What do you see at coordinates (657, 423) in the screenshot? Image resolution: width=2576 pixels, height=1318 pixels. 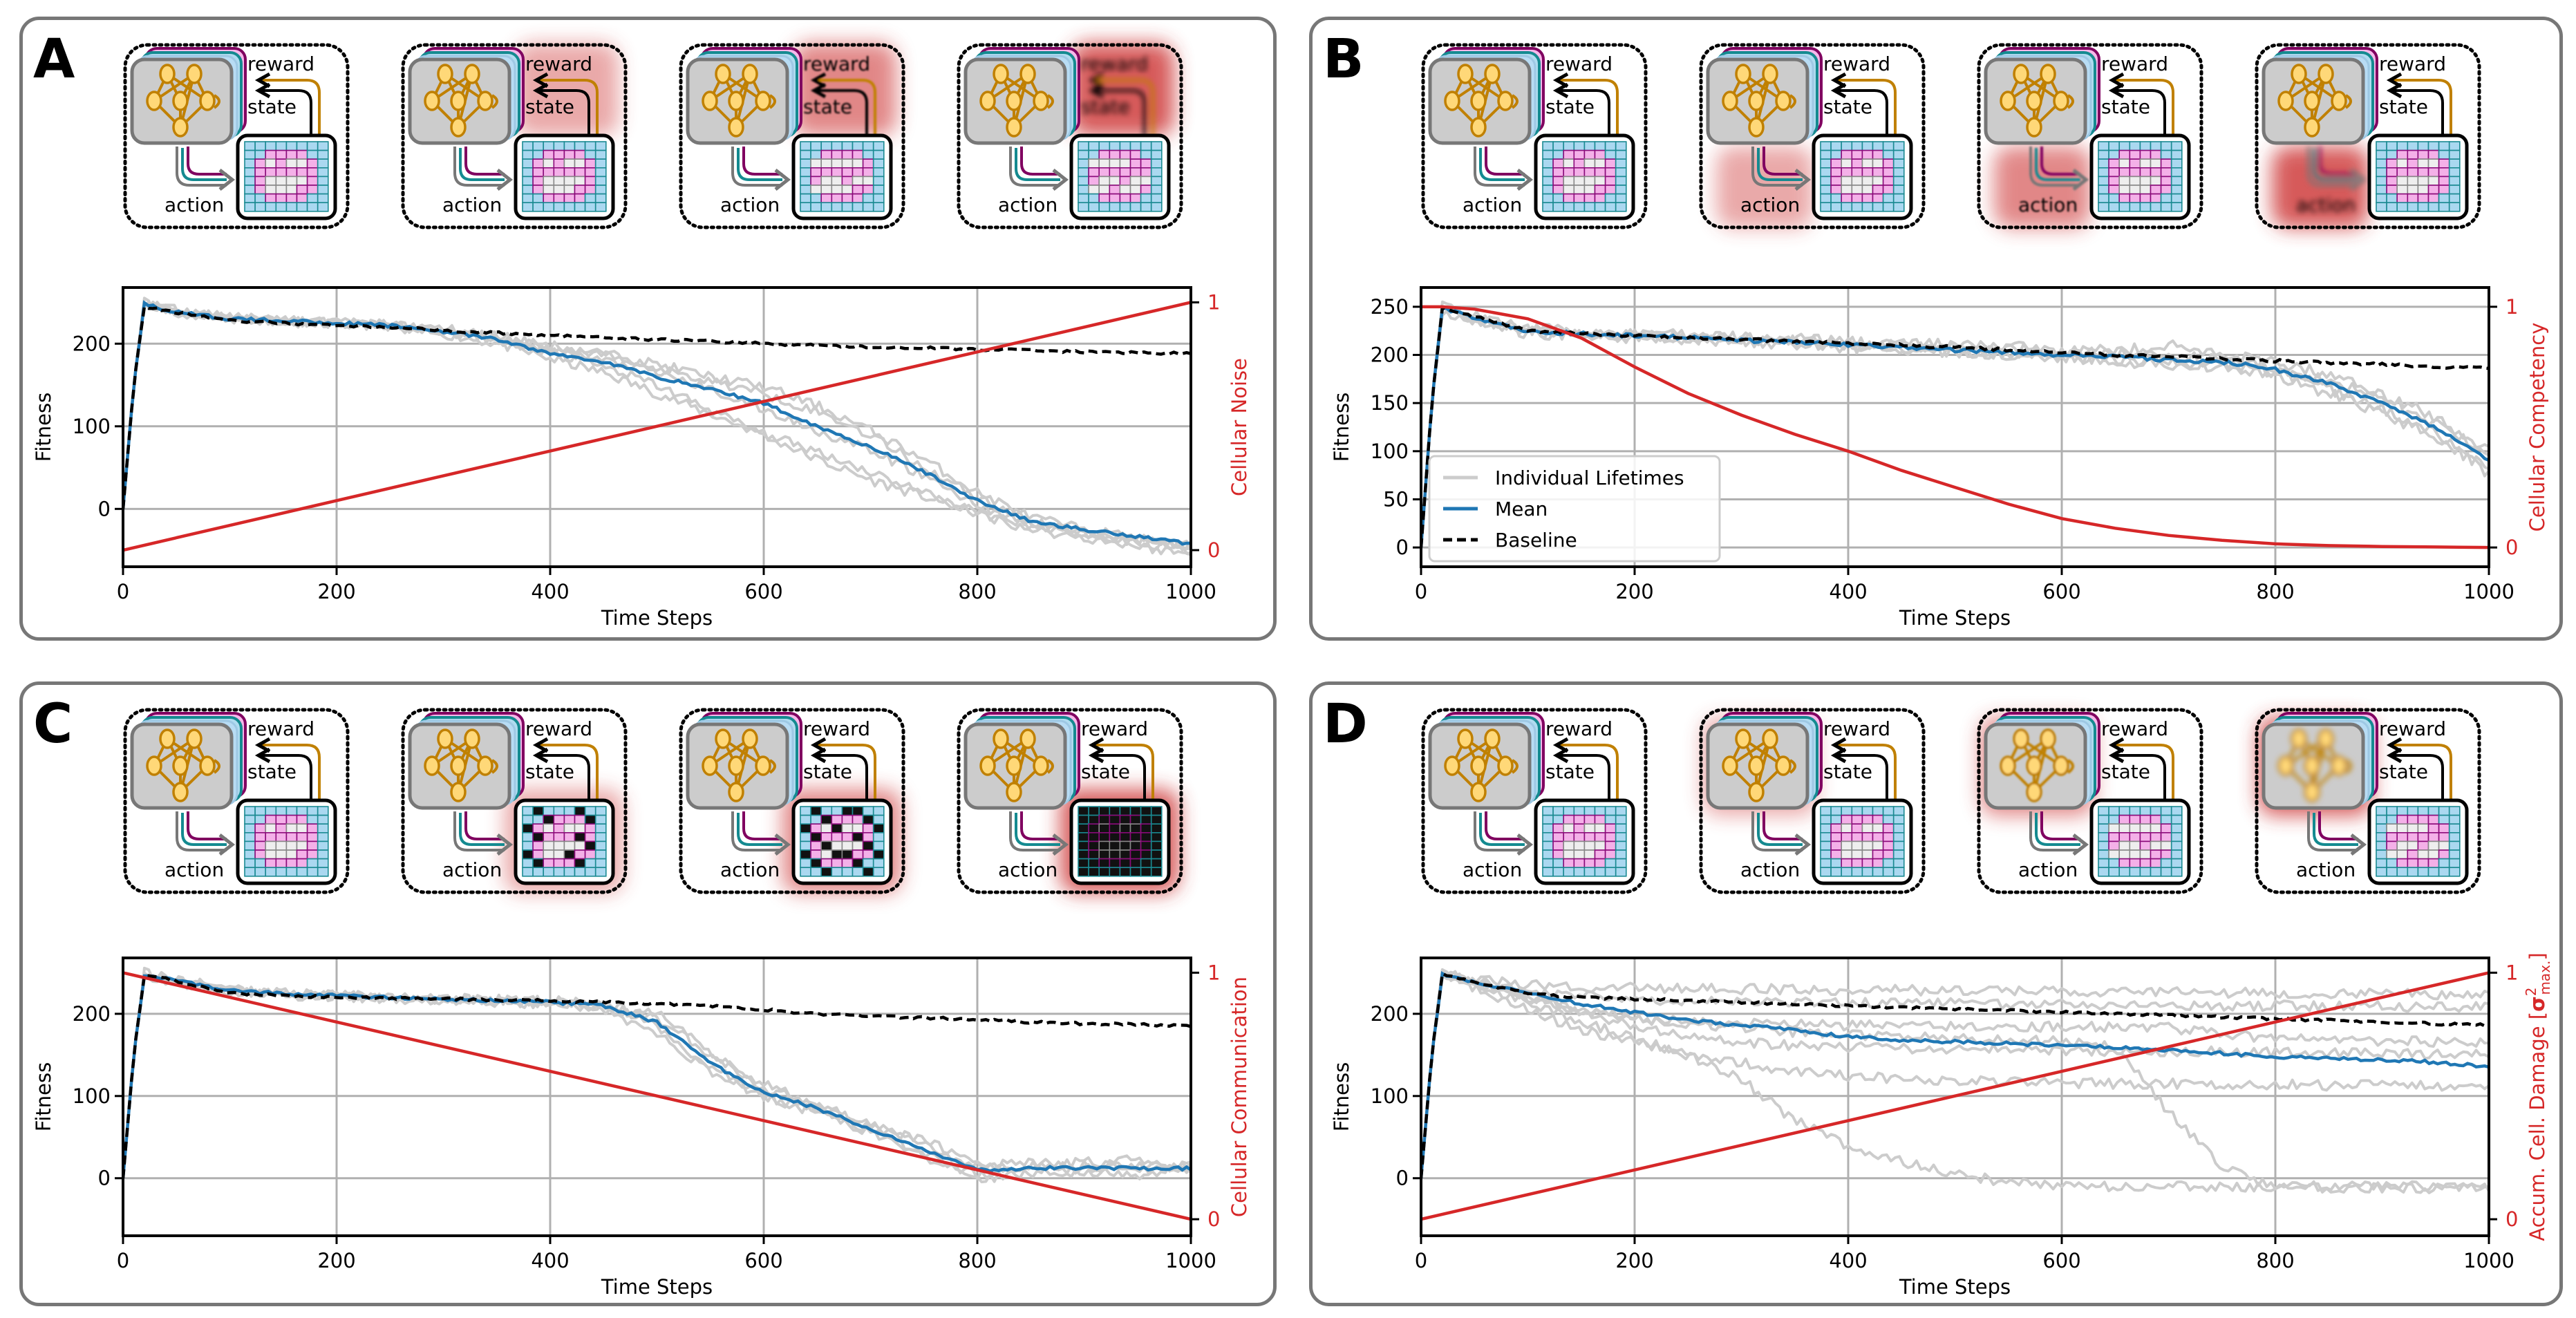 I see `mean-line` at bounding box center [657, 423].